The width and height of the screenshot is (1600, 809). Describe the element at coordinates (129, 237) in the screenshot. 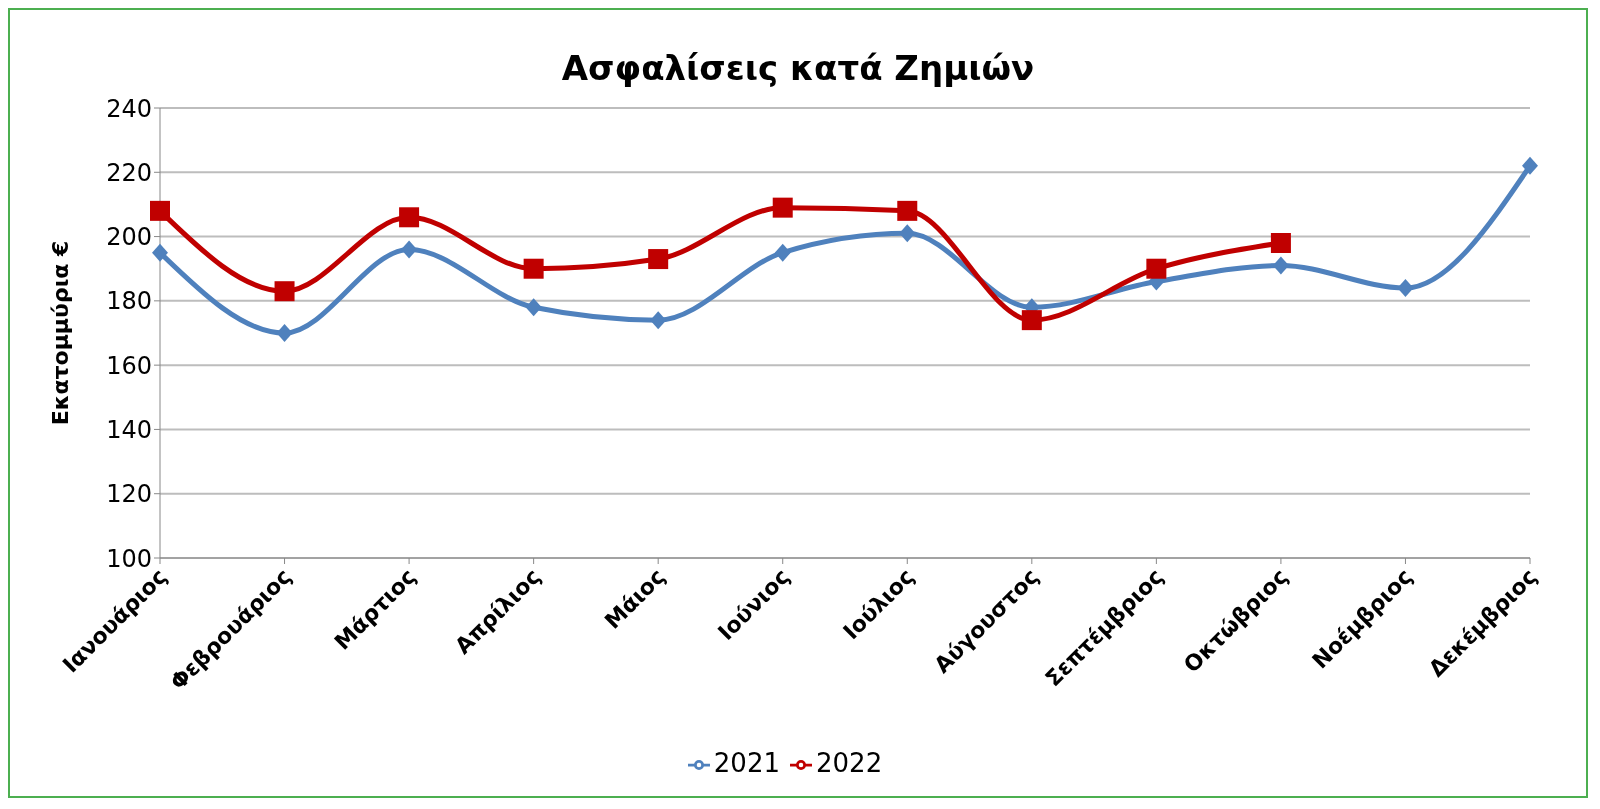

I see `y-tick-label: 200` at that location.